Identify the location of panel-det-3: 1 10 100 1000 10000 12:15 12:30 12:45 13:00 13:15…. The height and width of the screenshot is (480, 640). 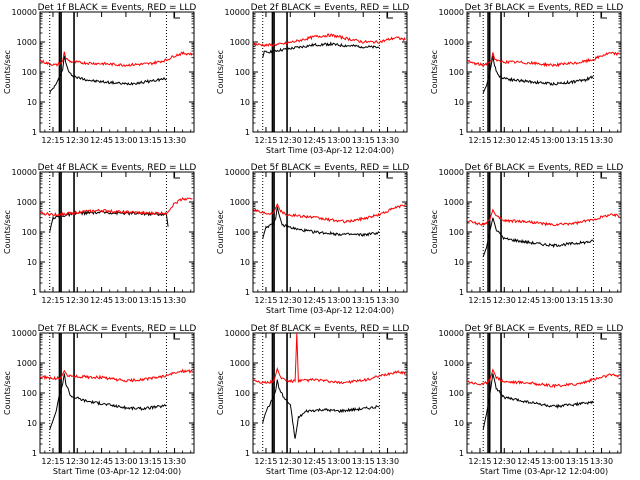
(526, 74).